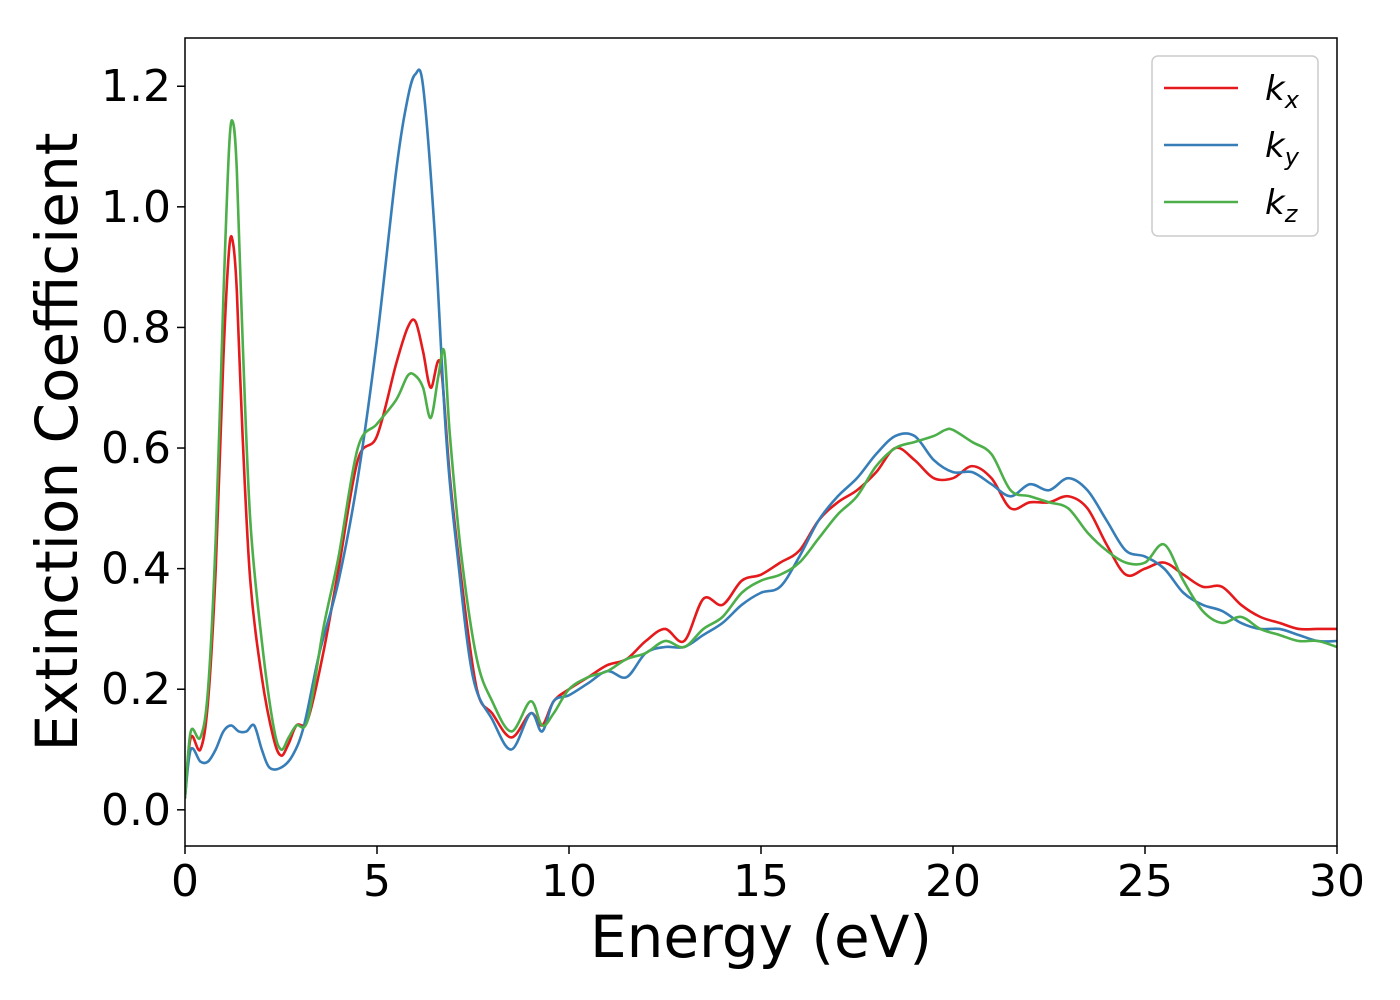  I want to click on x-tick-label: 10, so click(569, 881).